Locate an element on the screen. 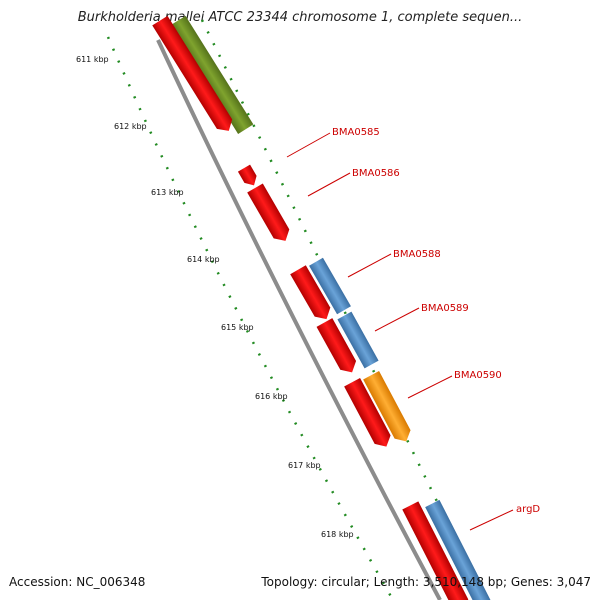 Image resolution: width=600 pixels, height=600 pixels. scale-label: 613 kbp is located at coordinates (167, 192).